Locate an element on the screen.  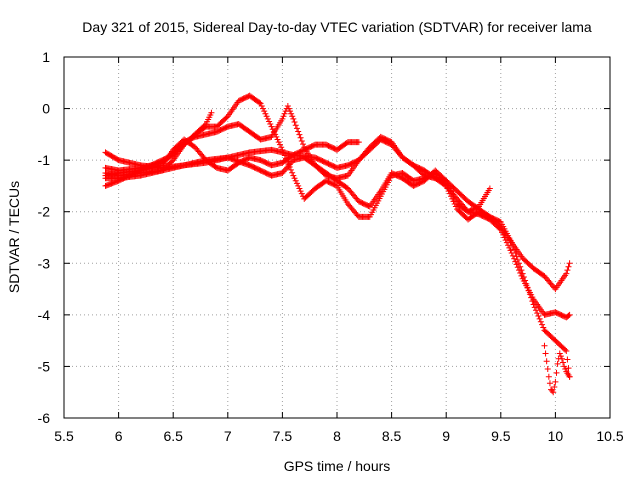
y-tick-label: -2 is located at coordinates (44, 212).